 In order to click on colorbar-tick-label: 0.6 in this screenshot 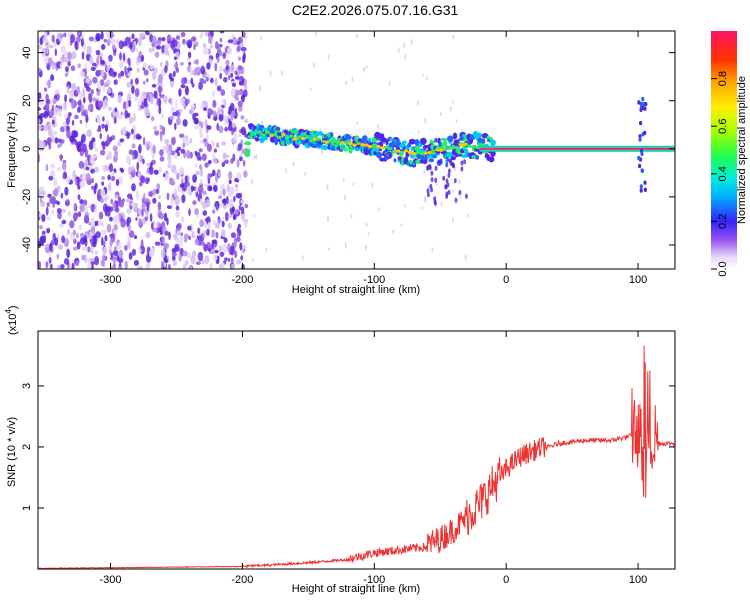, I will do `click(723, 126)`.